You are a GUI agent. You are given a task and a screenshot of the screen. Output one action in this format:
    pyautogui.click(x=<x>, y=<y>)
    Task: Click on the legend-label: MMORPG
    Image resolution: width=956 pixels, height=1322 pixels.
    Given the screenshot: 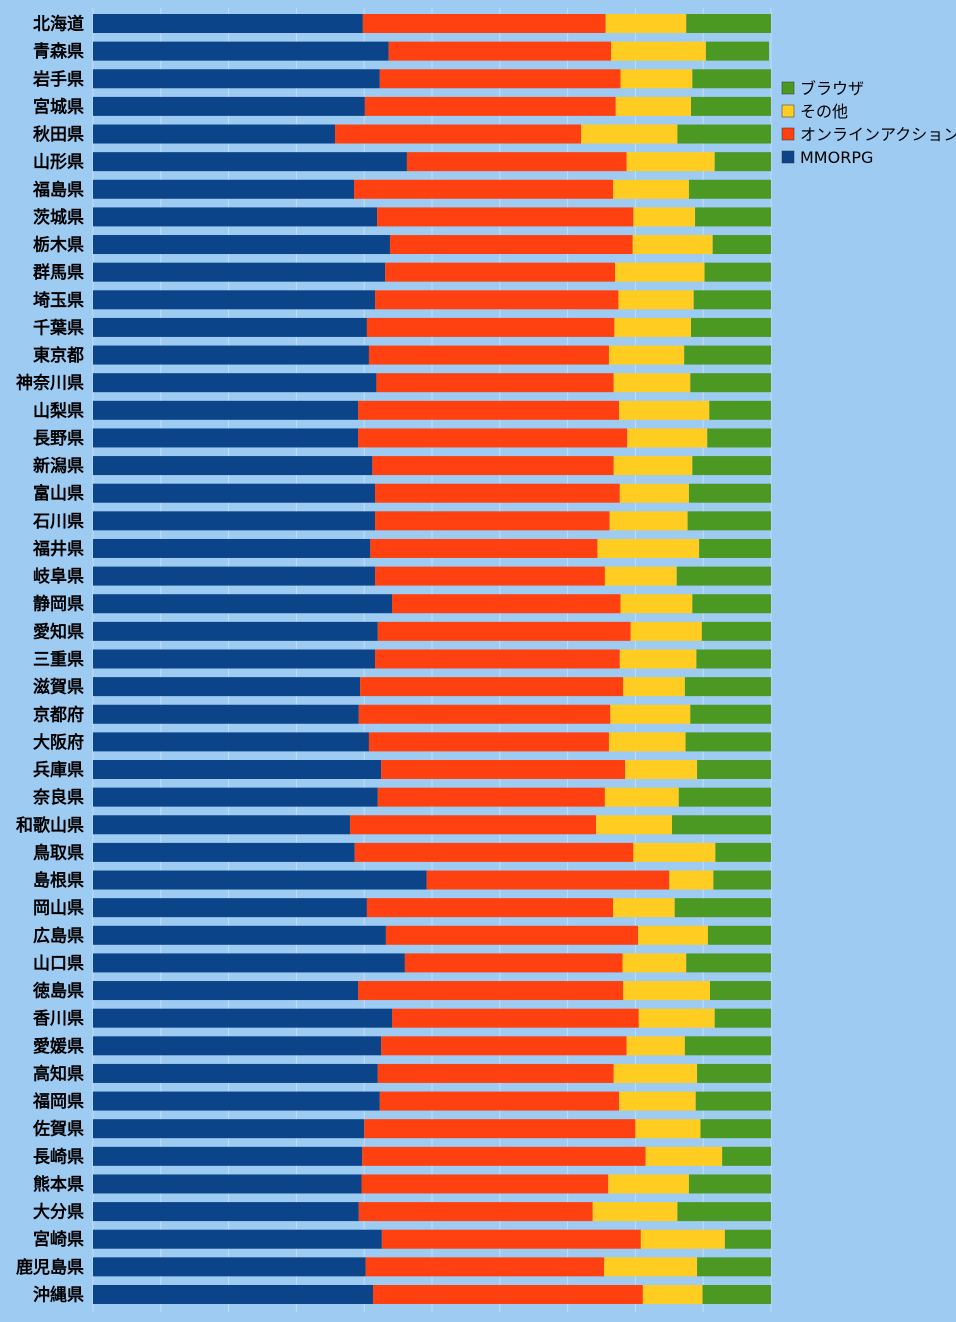 What is the action you would take?
    pyautogui.click(x=836, y=157)
    